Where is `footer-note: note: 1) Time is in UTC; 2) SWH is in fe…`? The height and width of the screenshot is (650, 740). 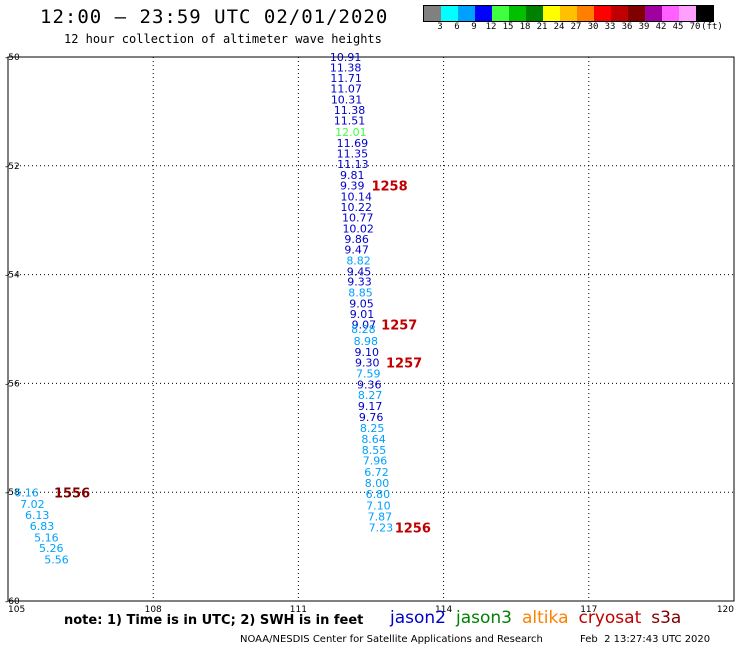 footer-note: note: 1) Time is in UTC; 2) SWH is in fe… is located at coordinates (214, 620).